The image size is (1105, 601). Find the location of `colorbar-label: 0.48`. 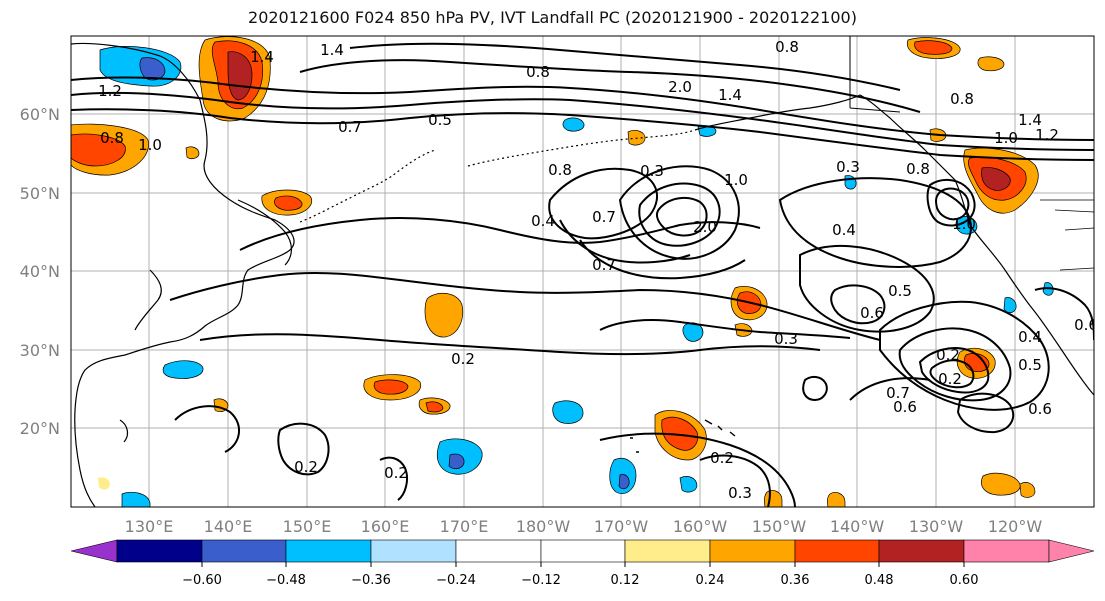

colorbar-label: 0.48 is located at coordinates (879, 580).